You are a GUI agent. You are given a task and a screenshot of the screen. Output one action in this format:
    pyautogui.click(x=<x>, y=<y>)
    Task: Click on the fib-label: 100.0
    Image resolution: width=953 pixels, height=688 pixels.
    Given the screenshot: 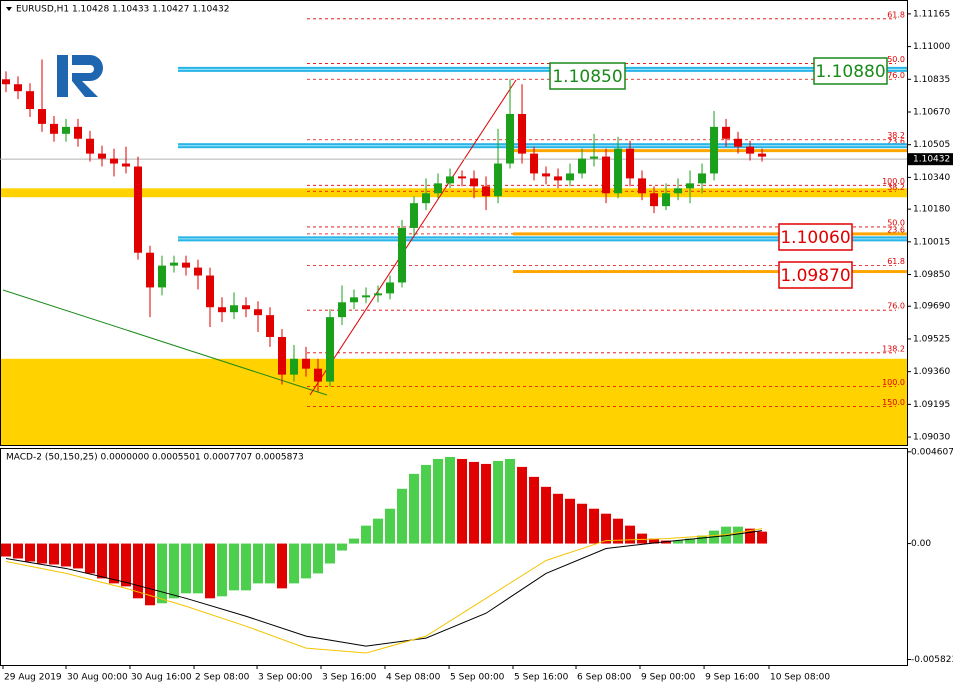 What is the action you would take?
    pyautogui.click(x=893, y=181)
    